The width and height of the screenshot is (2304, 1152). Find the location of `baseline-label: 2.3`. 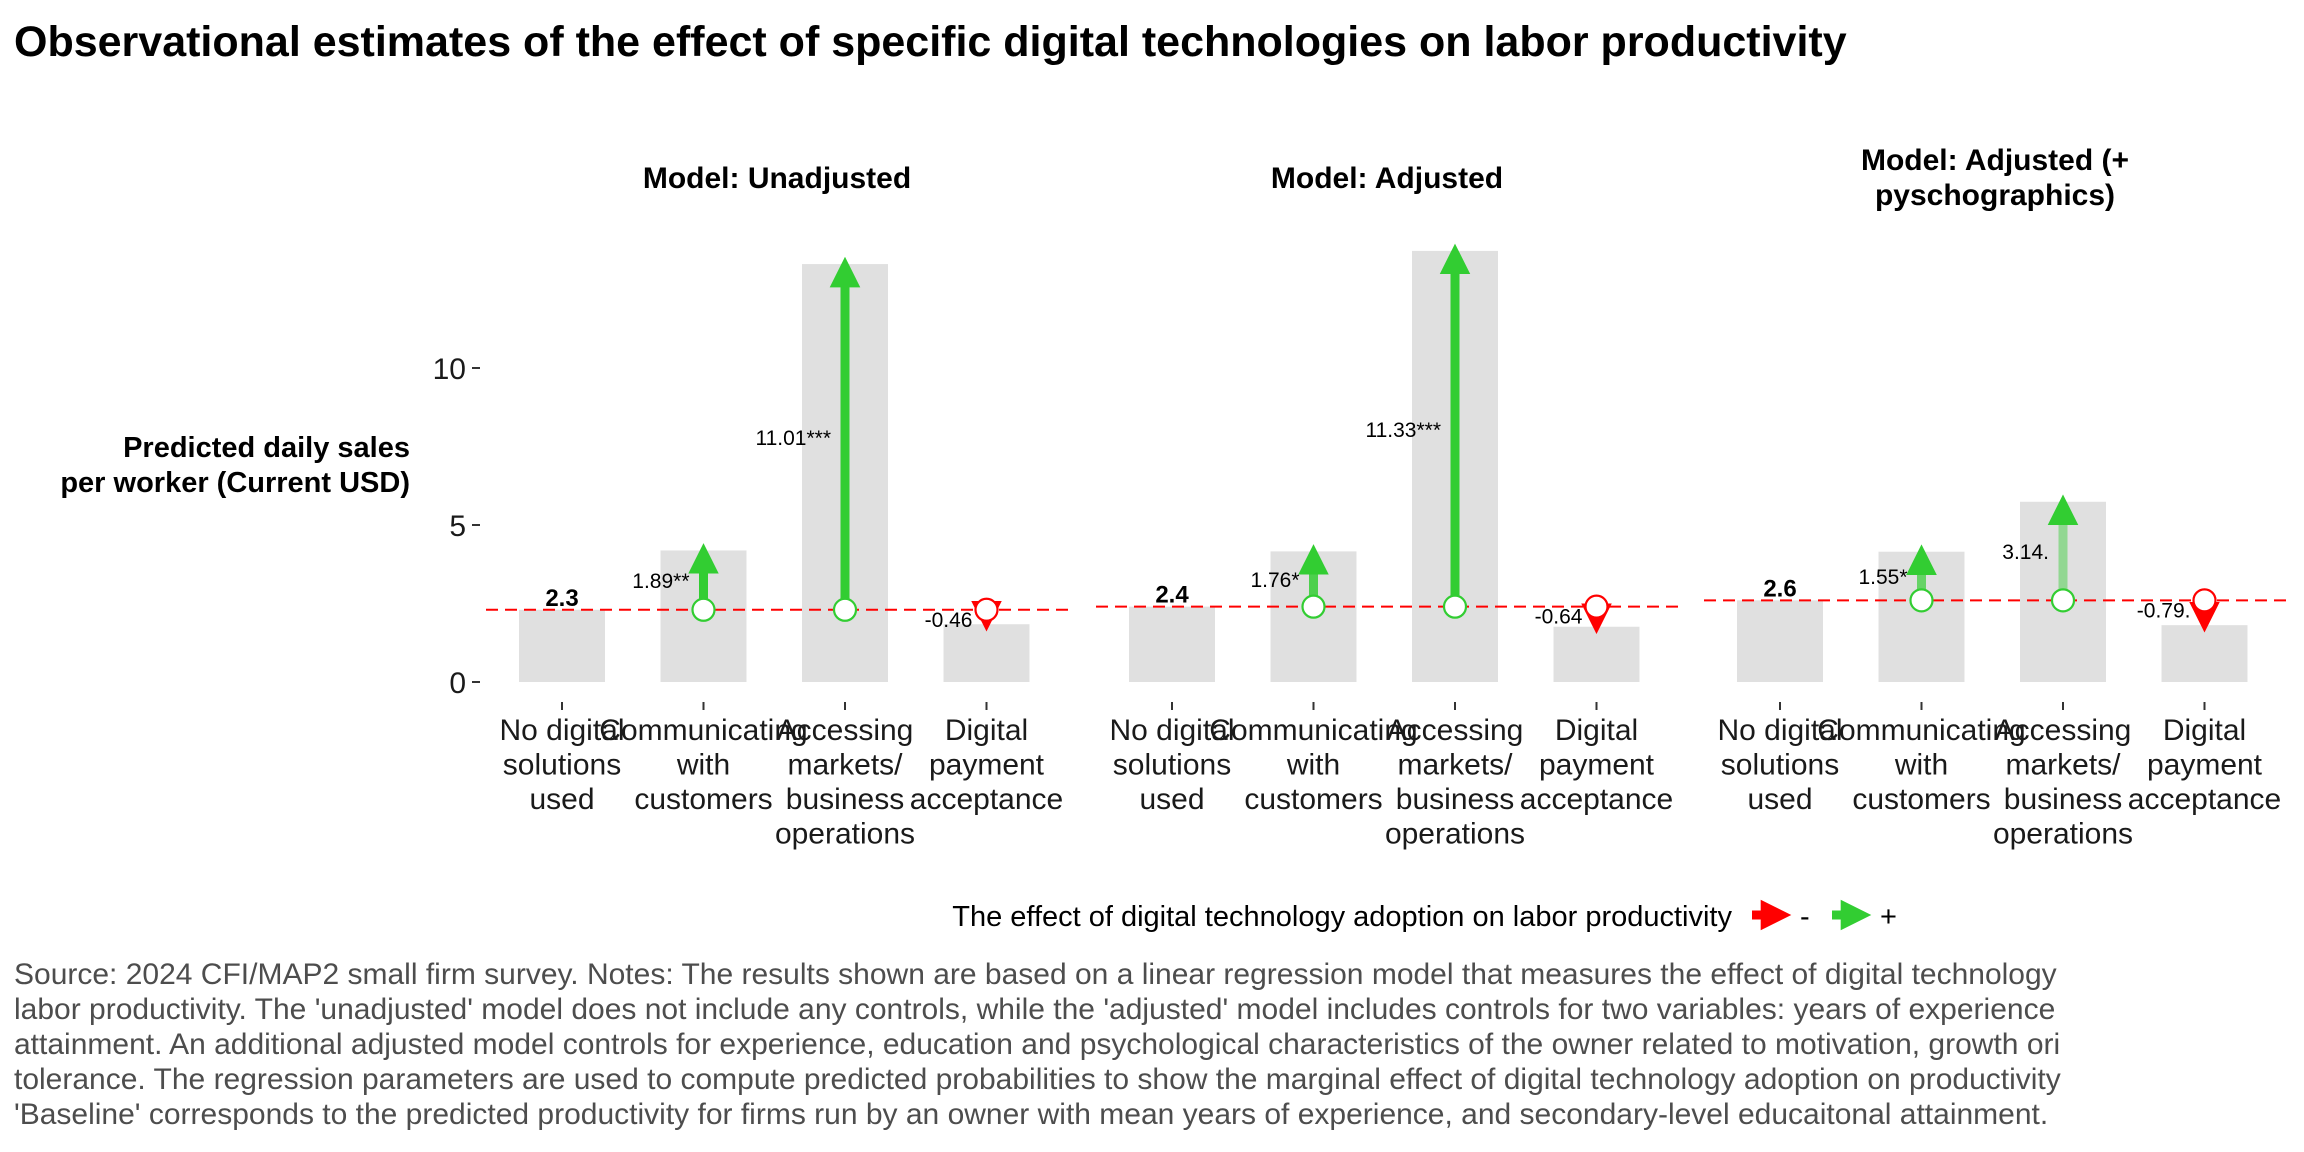

baseline-label: 2.3 is located at coordinates (561, 598).